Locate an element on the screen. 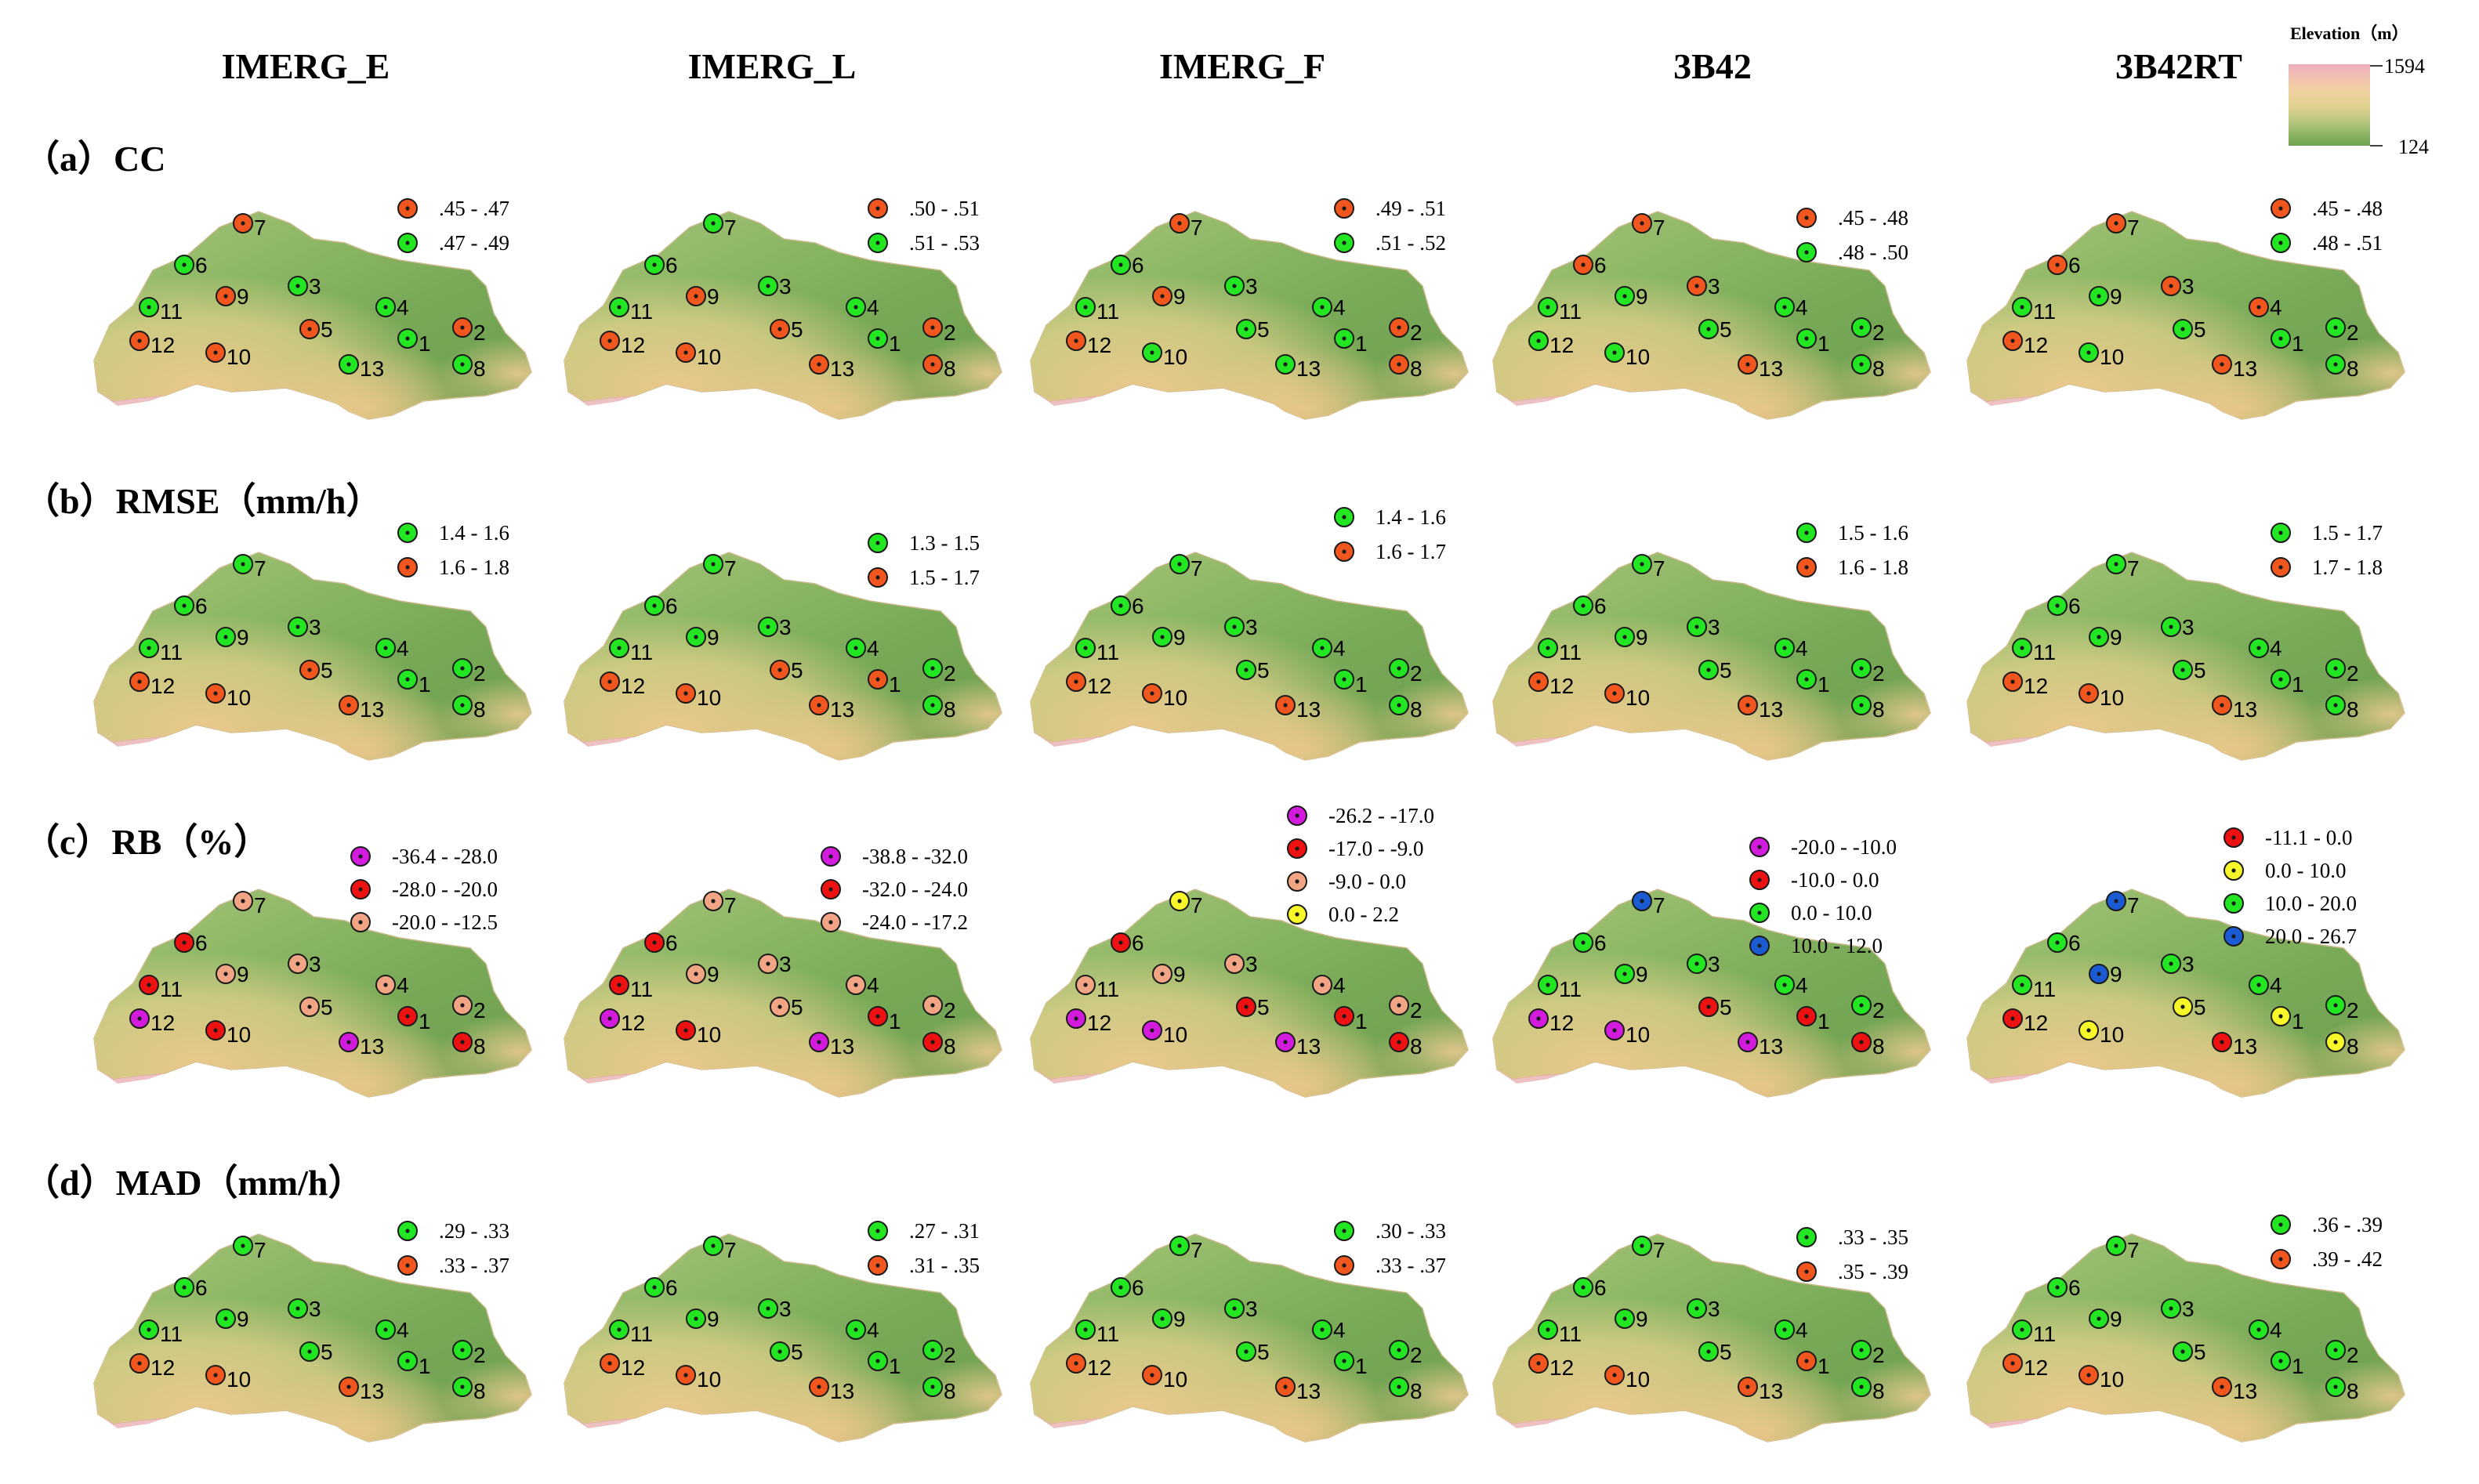  station-8: 8 is located at coordinates (2342, 708).